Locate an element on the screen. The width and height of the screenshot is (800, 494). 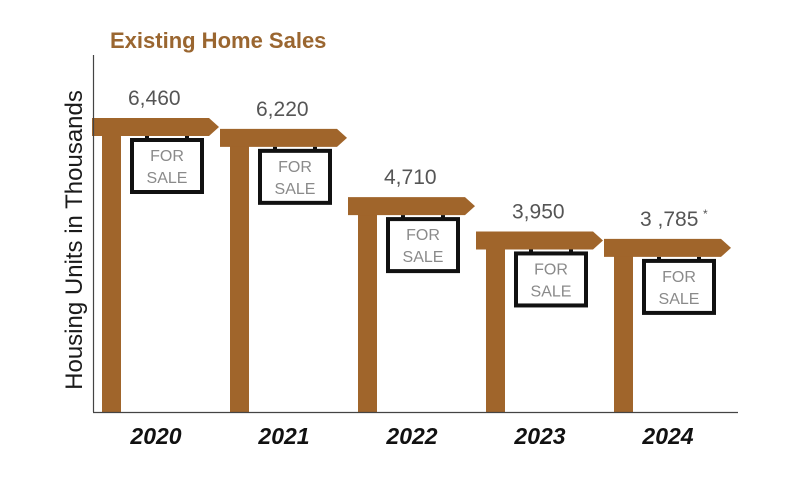
data-label-2024: 3 ,785 is located at coordinates (669, 219).